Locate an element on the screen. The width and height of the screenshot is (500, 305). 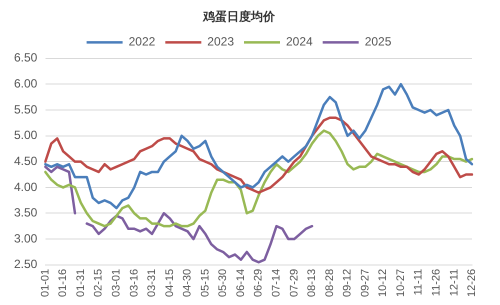
x-tick-label: 08-28 is located at coordinates (330, 283).